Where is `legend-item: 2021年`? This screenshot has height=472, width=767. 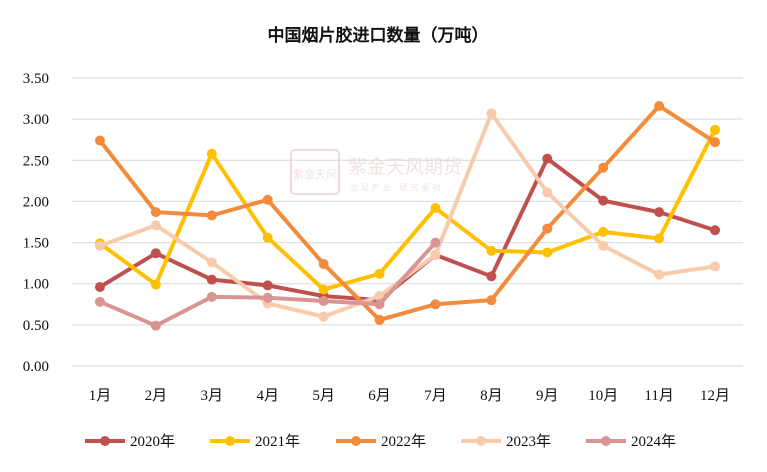
legend-item: 2021年 is located at coordinates (255, 441).